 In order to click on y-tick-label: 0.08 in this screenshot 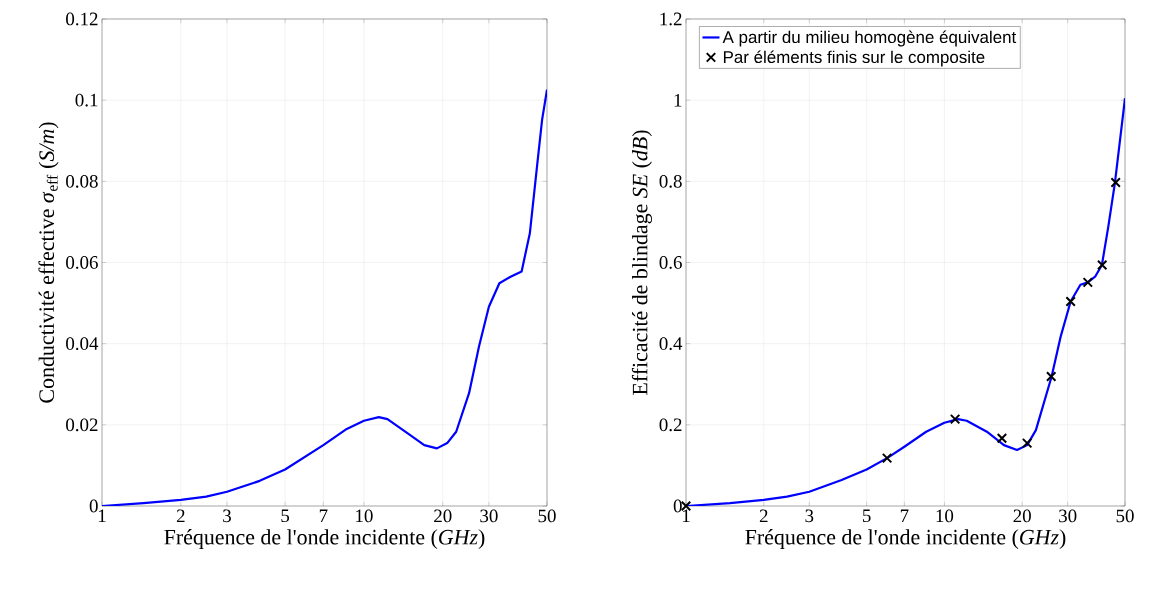, I will do `click(82, 181)`.